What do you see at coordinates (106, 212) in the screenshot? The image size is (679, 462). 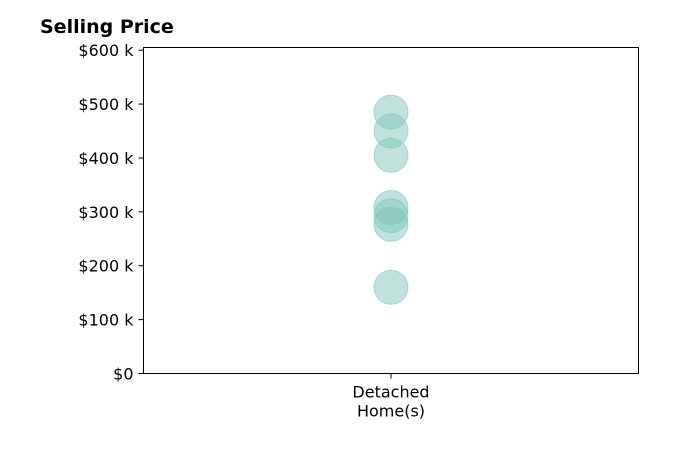 I see `y-tick-label: $300 k` at bounding box center [106, 212].